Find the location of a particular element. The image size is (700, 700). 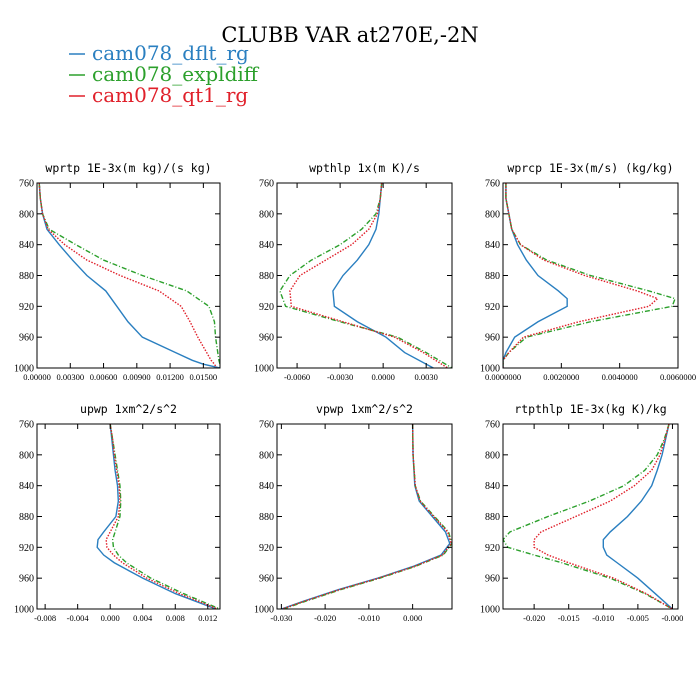

x-tick-label: 0.012 is located at coordinates (207, 618).